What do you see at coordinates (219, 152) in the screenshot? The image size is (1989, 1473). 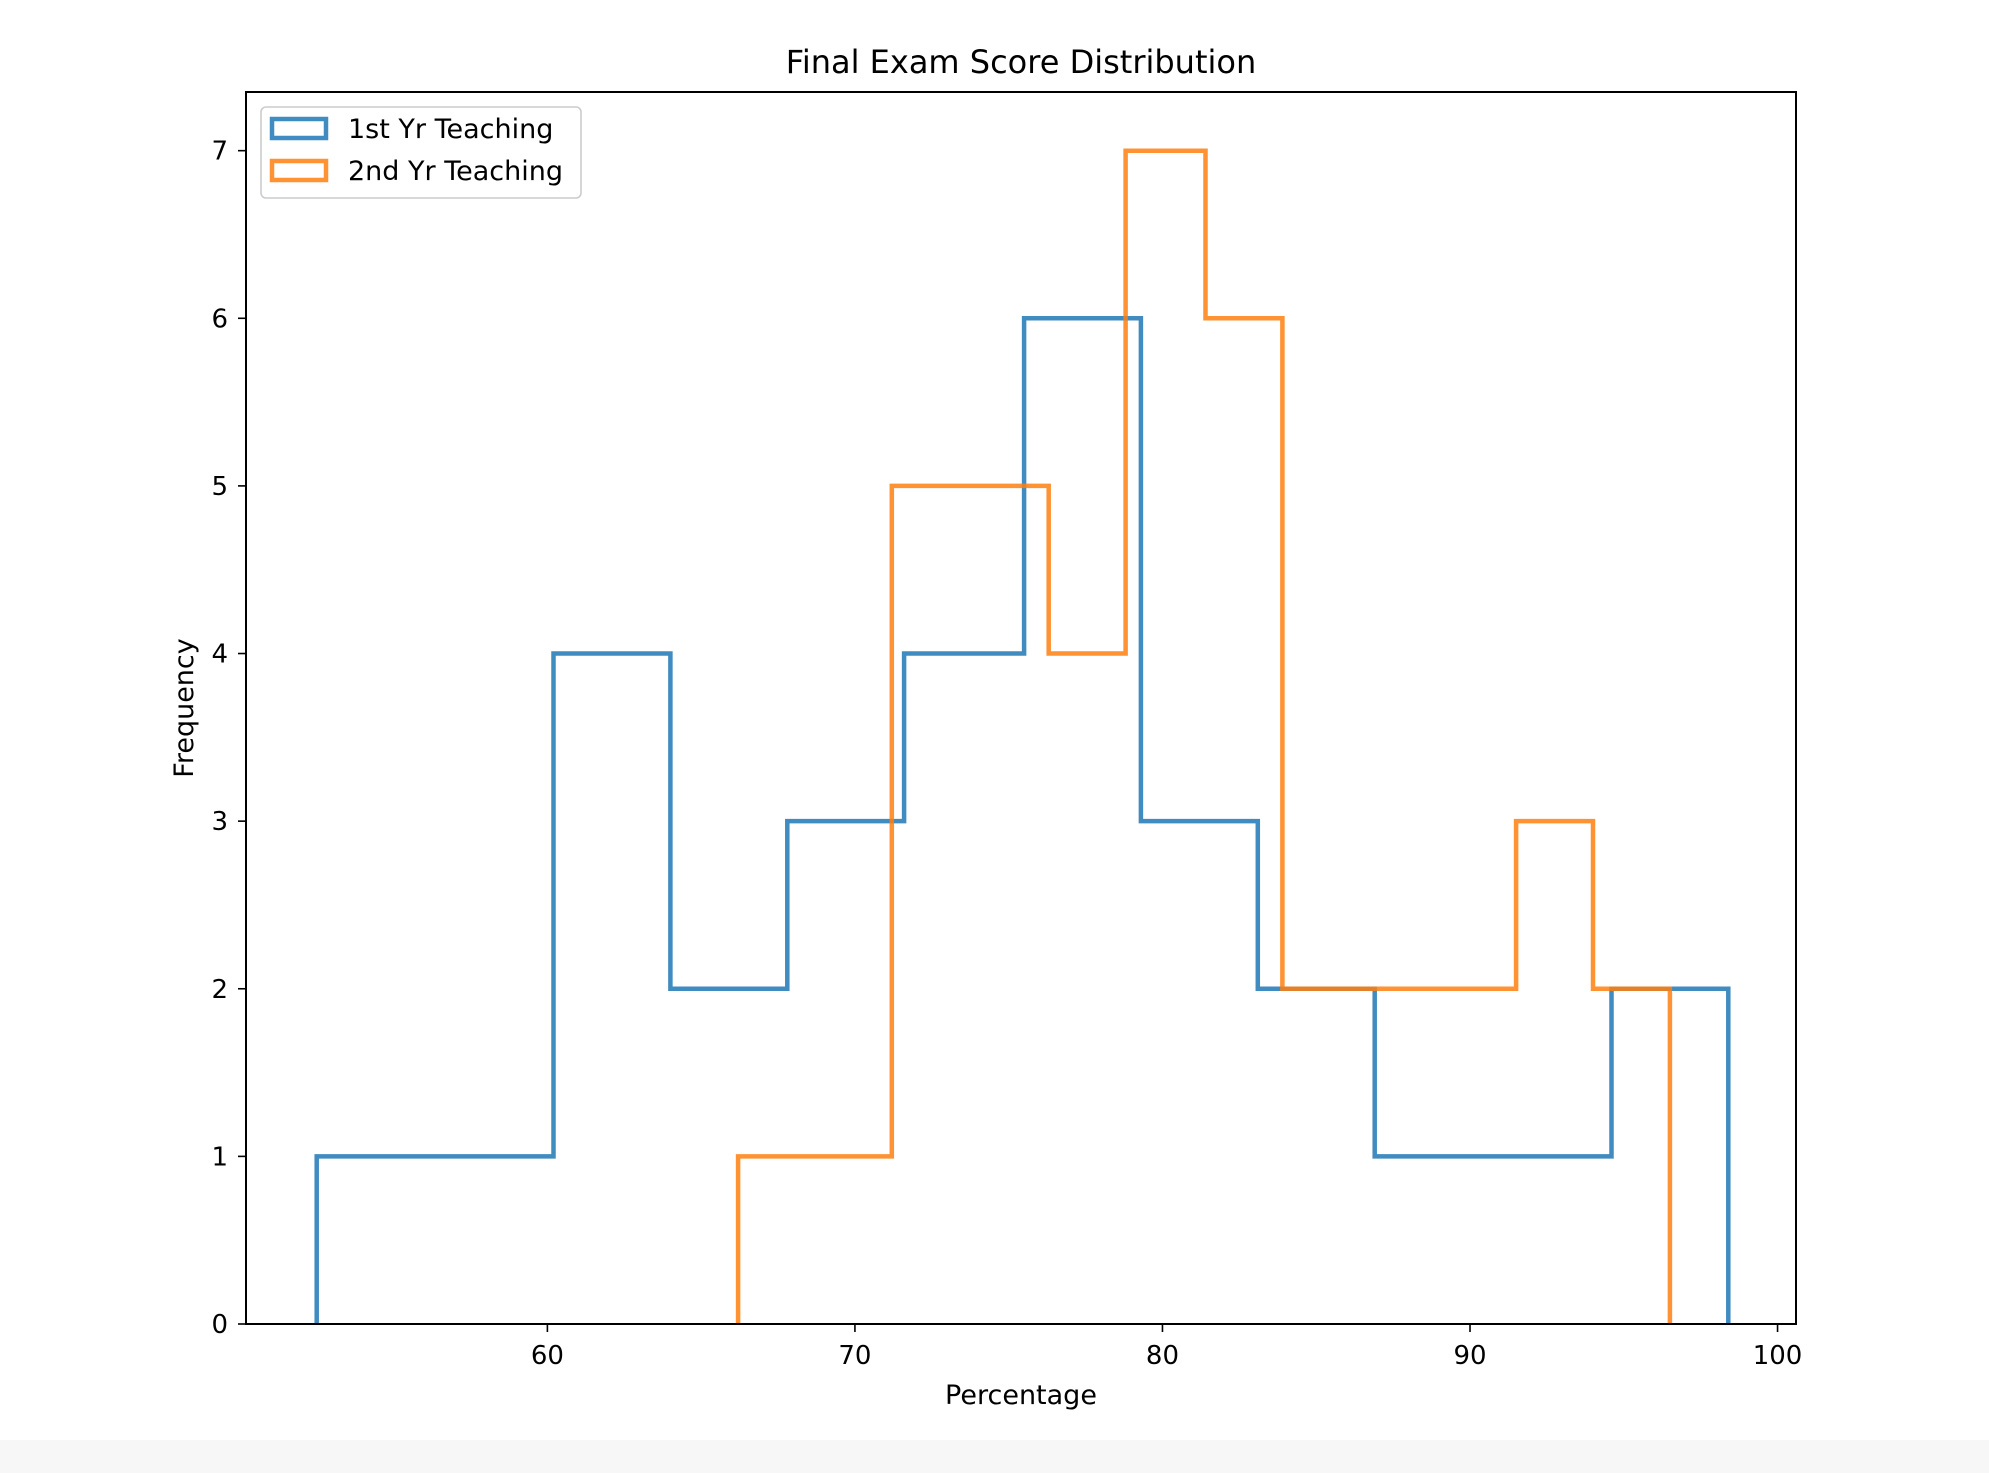 I see `y-tick-label: 7` at bounding box center [219, 152].